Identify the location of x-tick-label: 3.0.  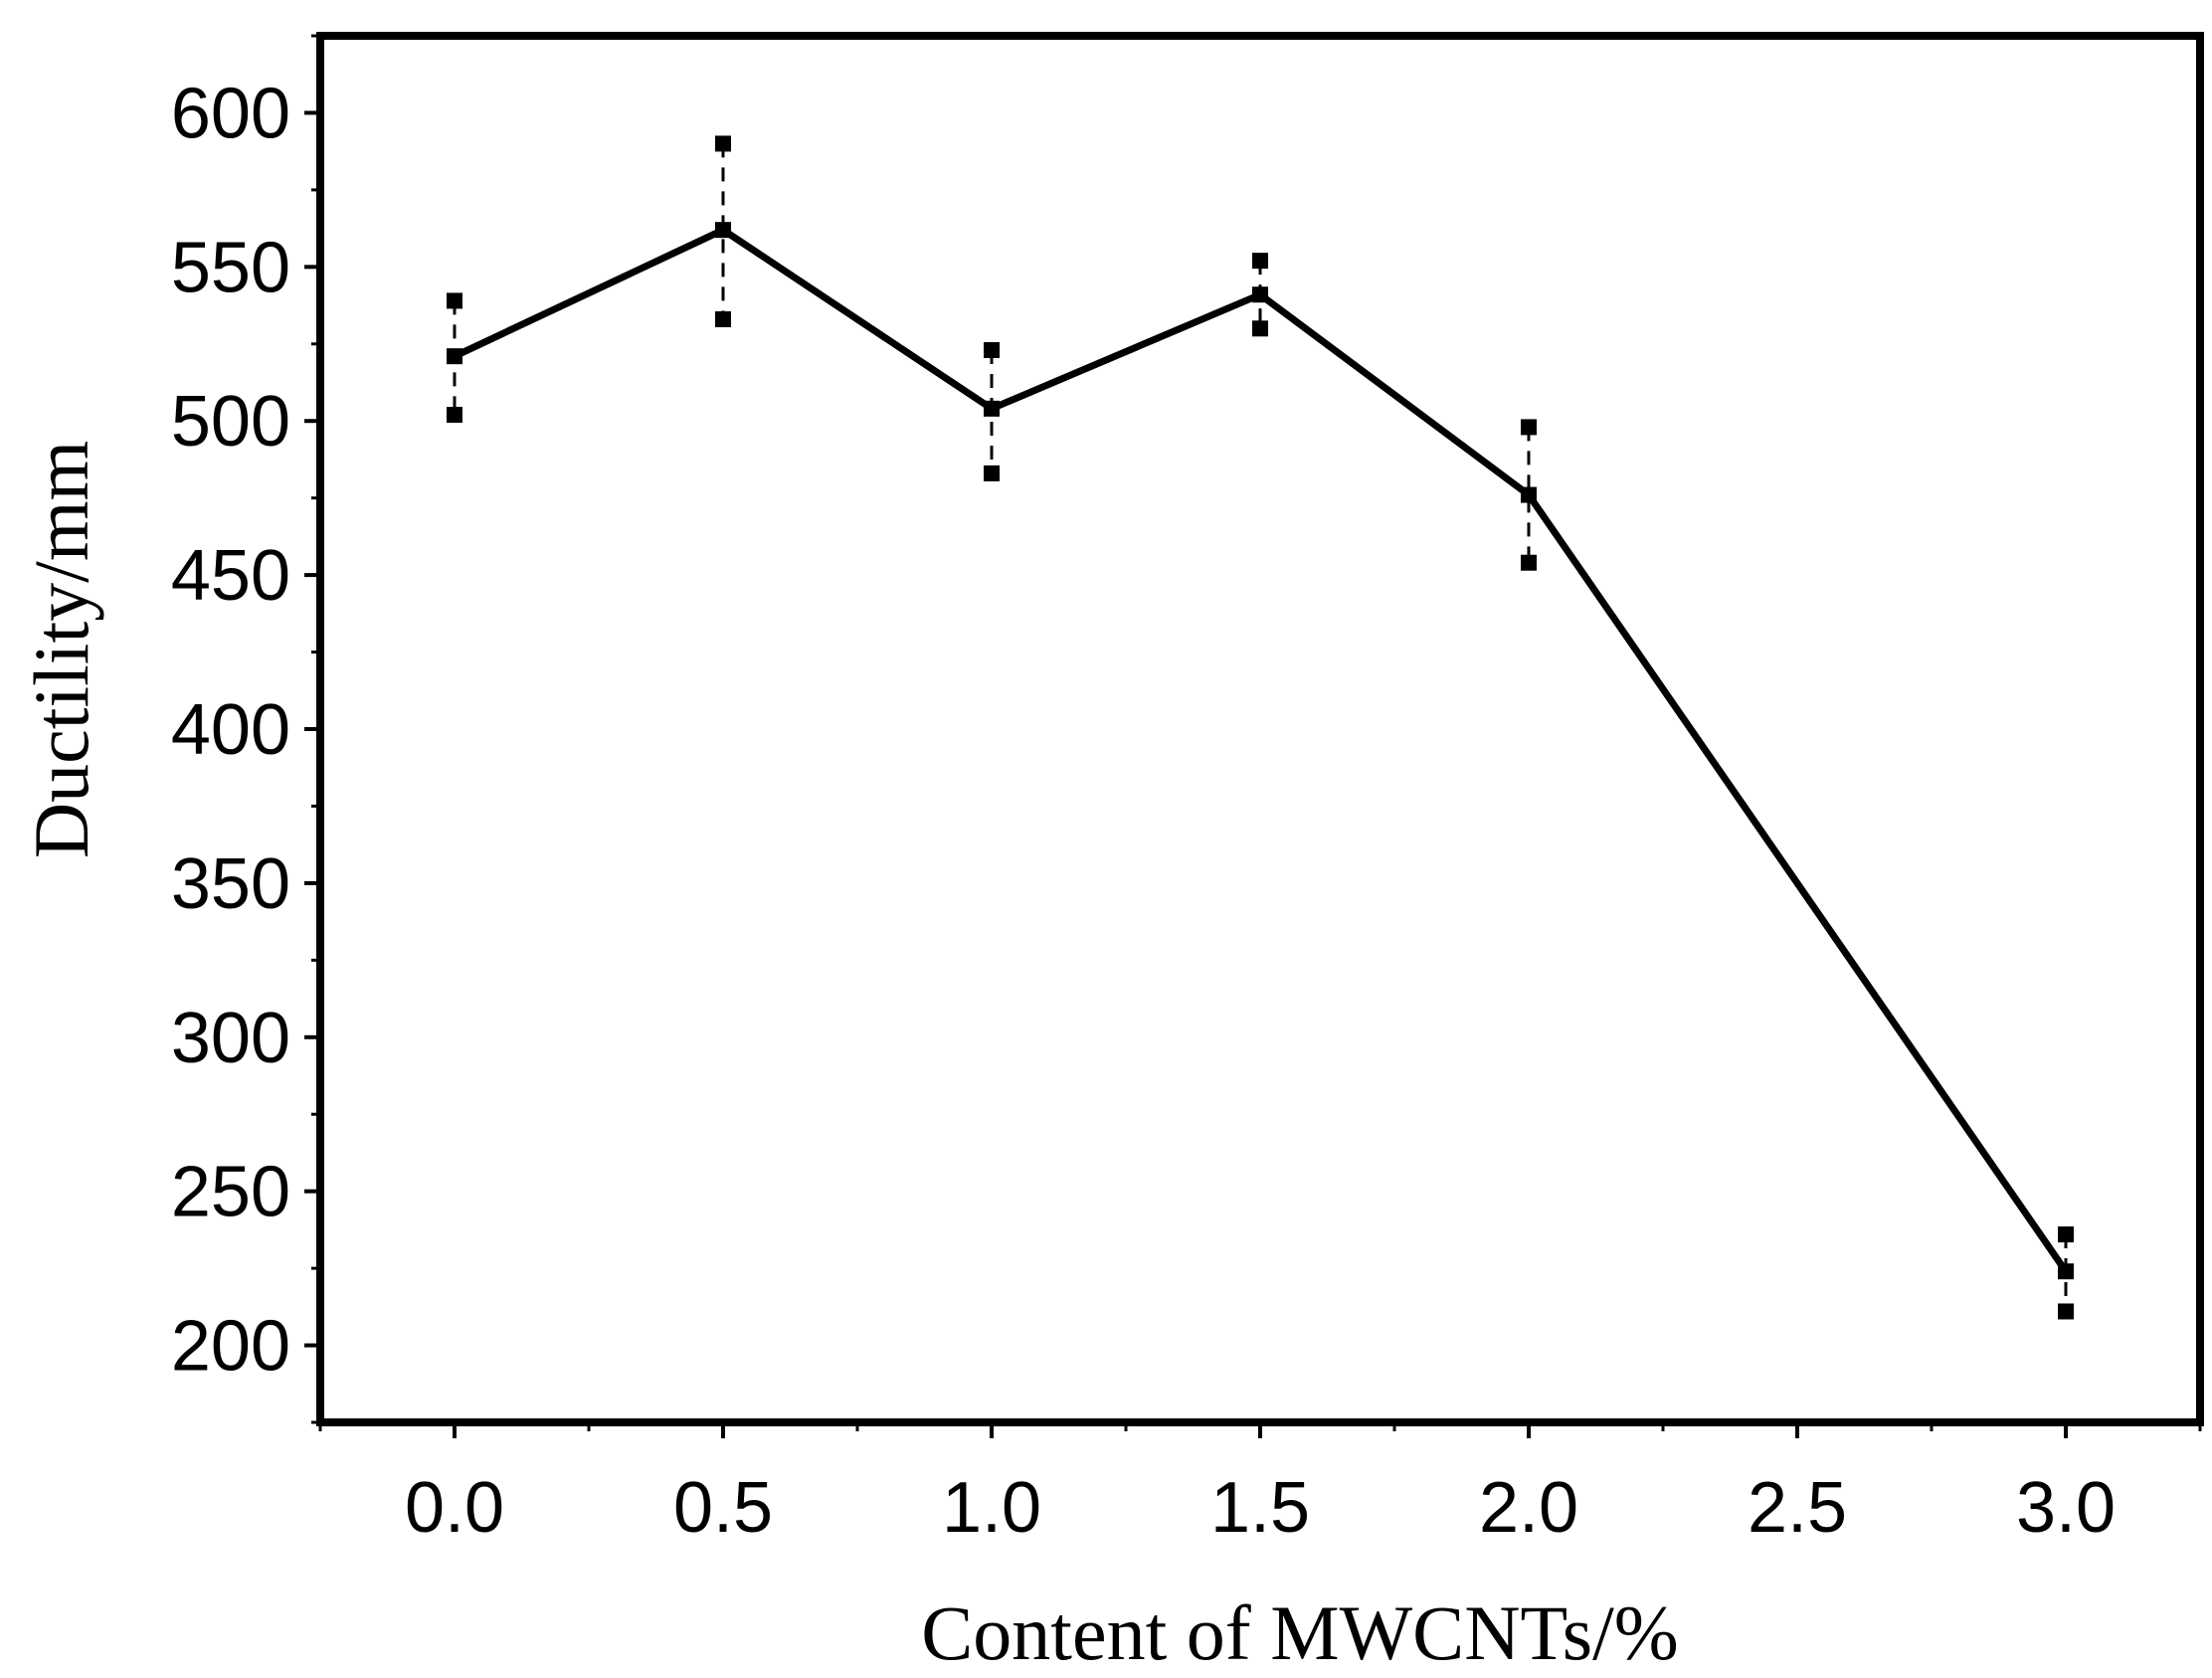
(2066, 1508).